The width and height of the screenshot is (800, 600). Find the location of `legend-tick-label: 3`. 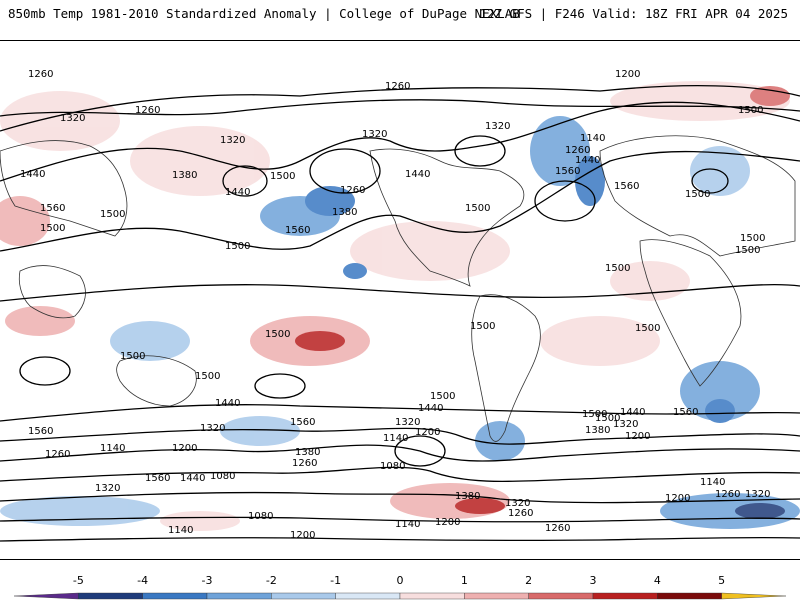

legend-tick-label: 3 is located at coordinates (593, 580).